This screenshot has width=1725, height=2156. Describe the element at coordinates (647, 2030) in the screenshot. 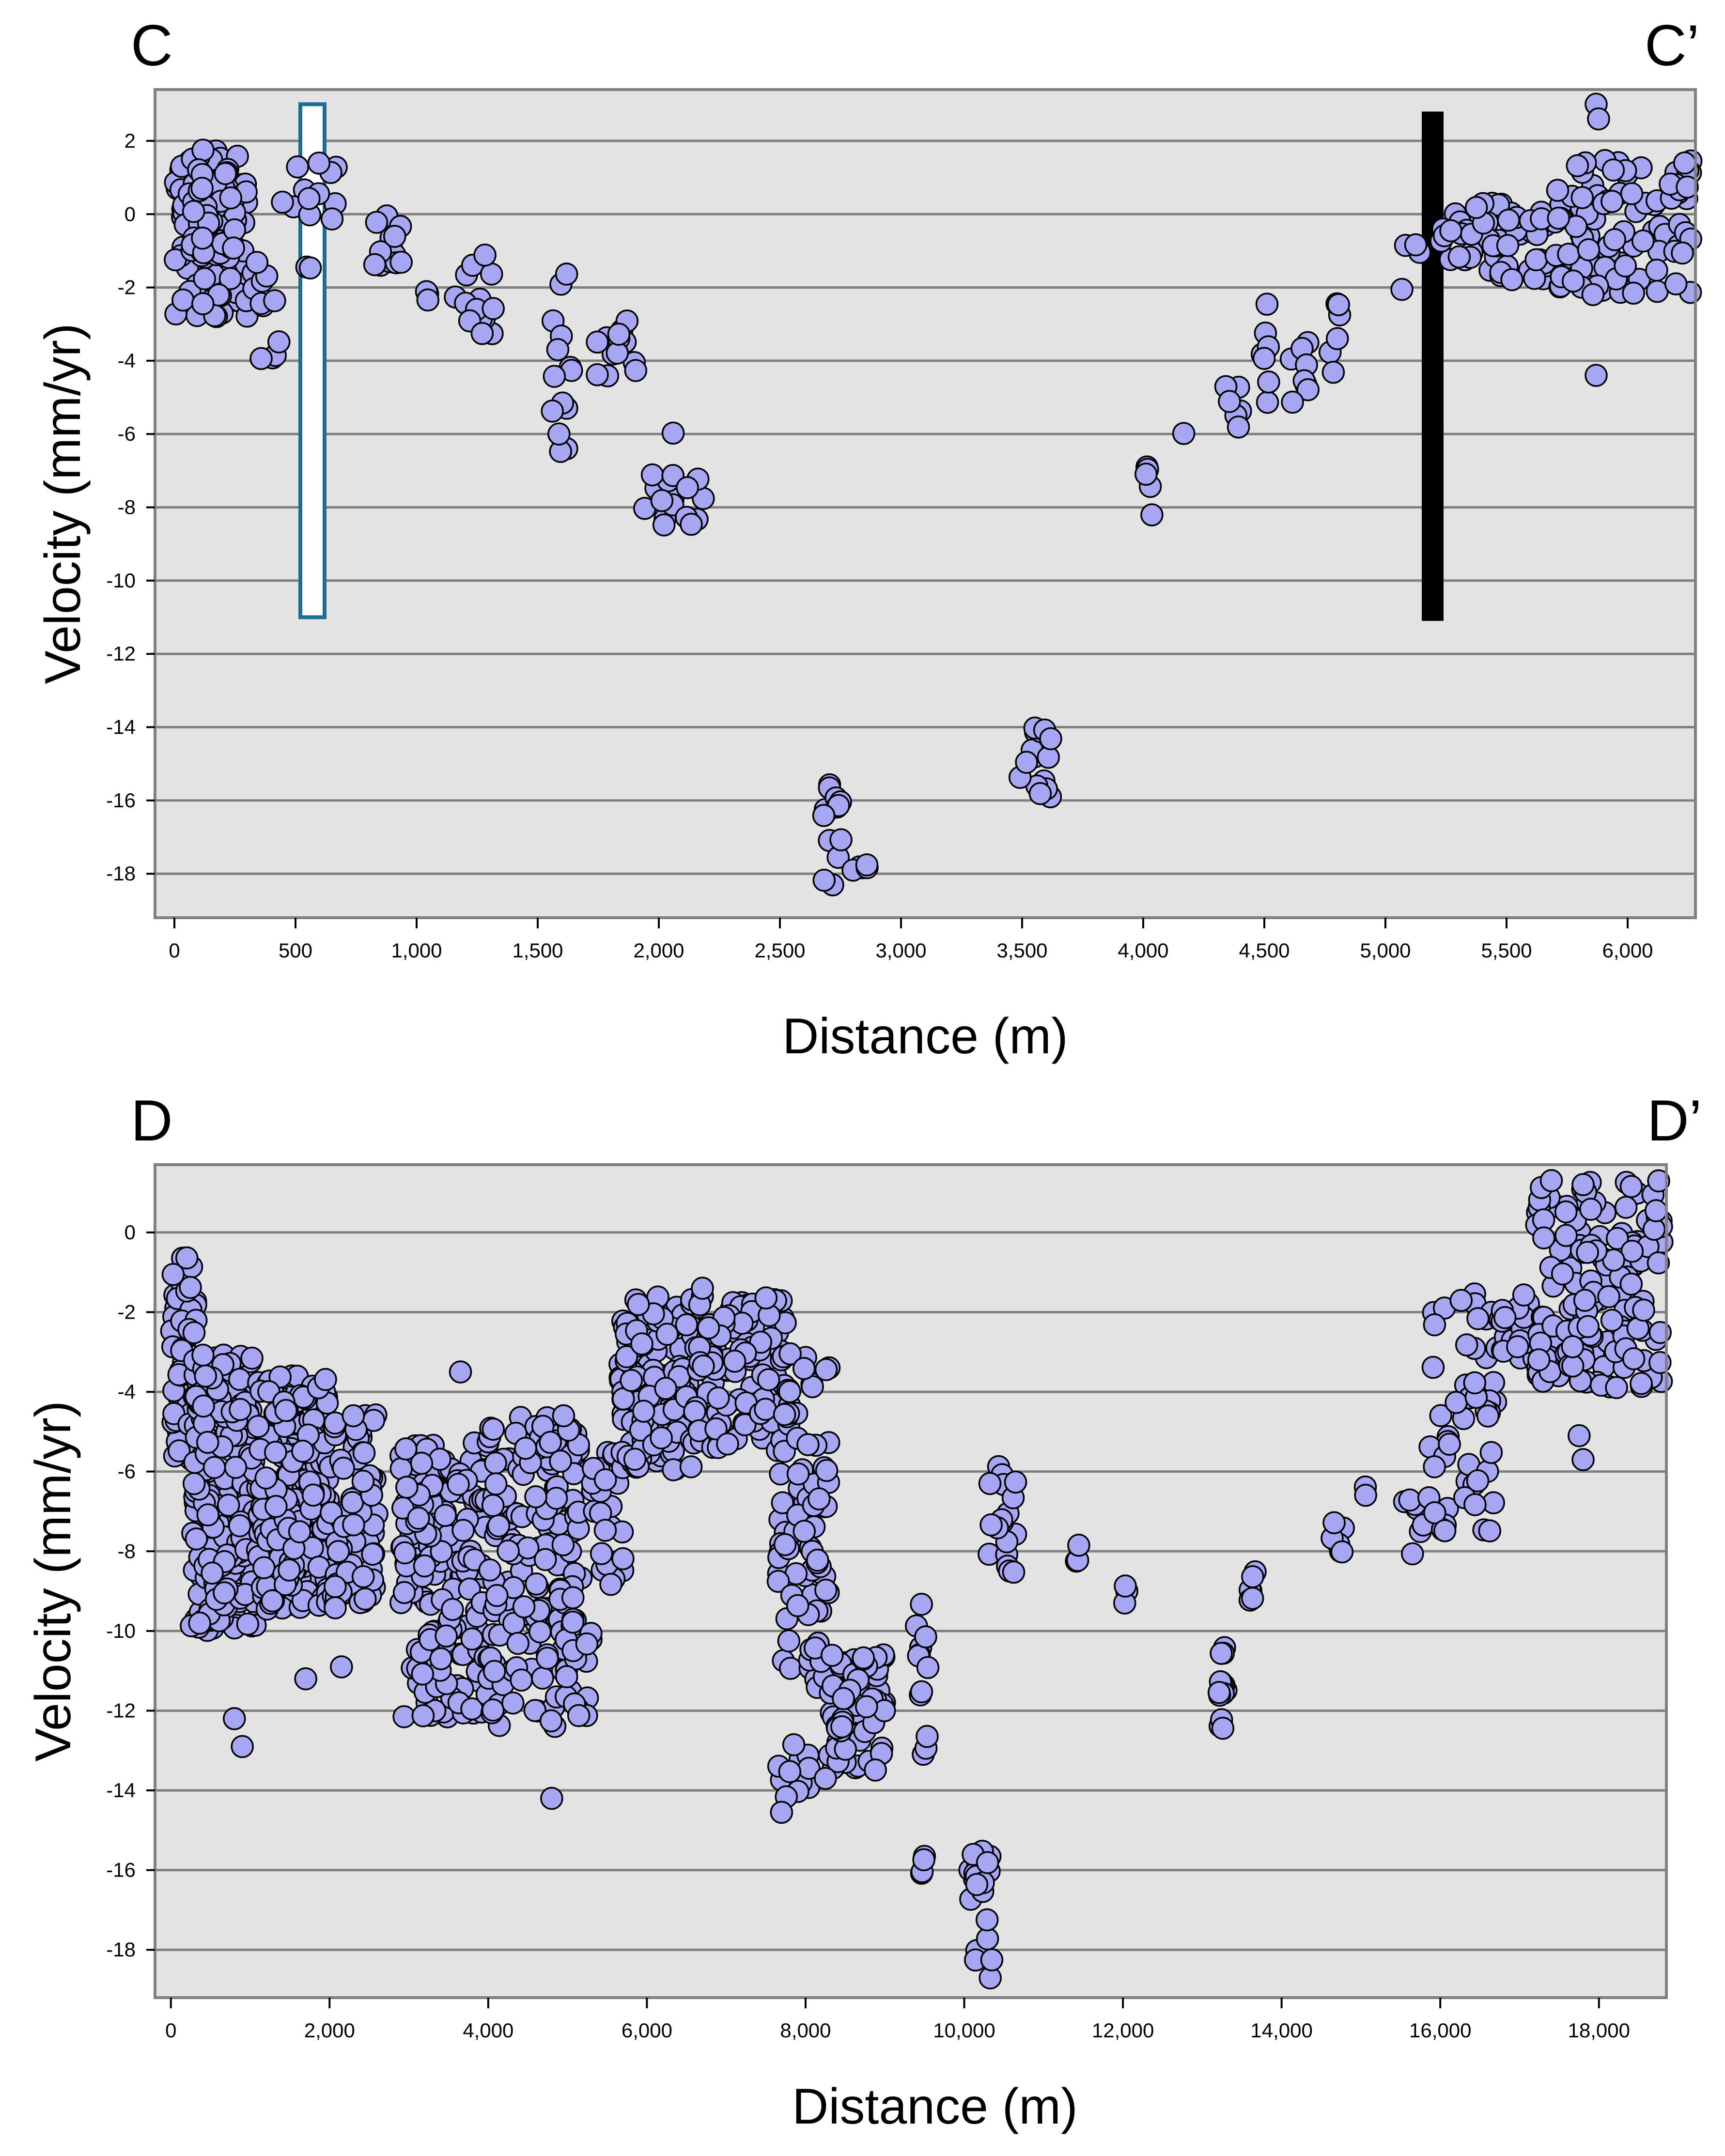

I see `x-tick-label: 6,000` at that location.